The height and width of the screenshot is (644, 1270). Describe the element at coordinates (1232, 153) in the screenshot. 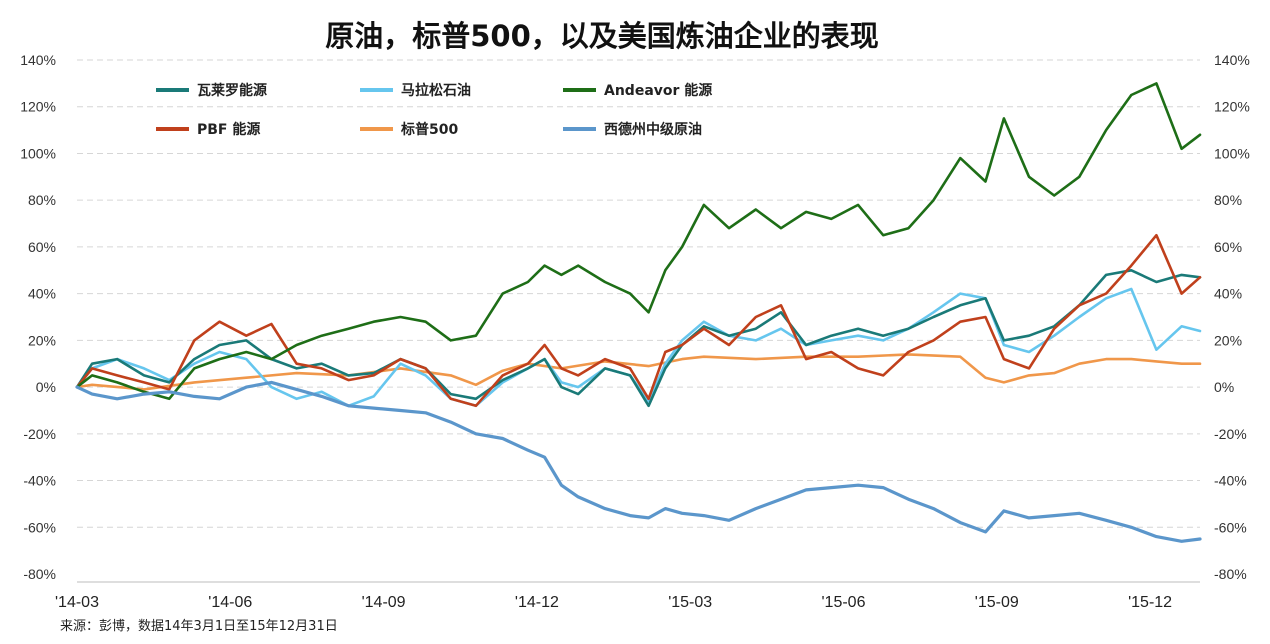

I see `y-tick-label-right: 100%` at that location.